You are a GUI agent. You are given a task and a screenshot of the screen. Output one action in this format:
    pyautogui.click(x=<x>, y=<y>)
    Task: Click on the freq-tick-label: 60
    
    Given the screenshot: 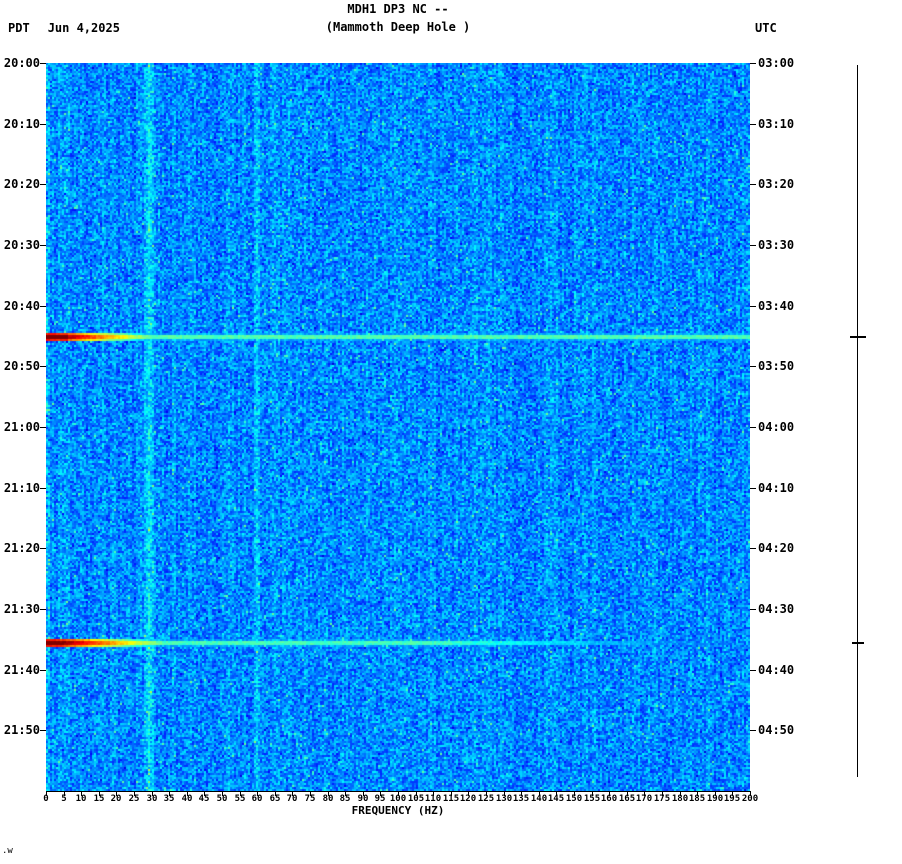 What is the action you would take?
    pyautogui.click(x=257, y=799)
    